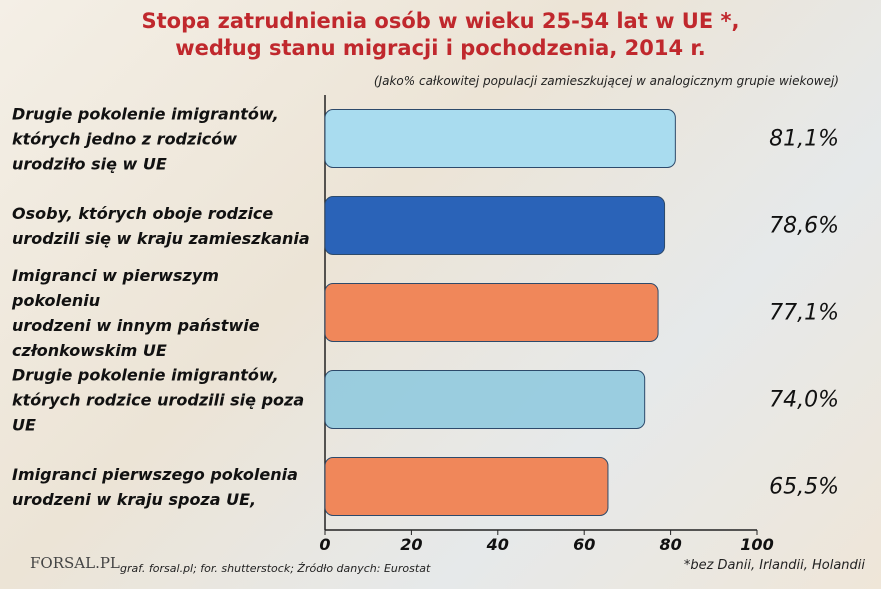 The width and height of the screenshot is (881, 589). What do you see at coordinates (774, 565) in the screenshot?
I see `footnote: *bez Danii, Irlandii, Holandii` at bounding box center [774, 565].